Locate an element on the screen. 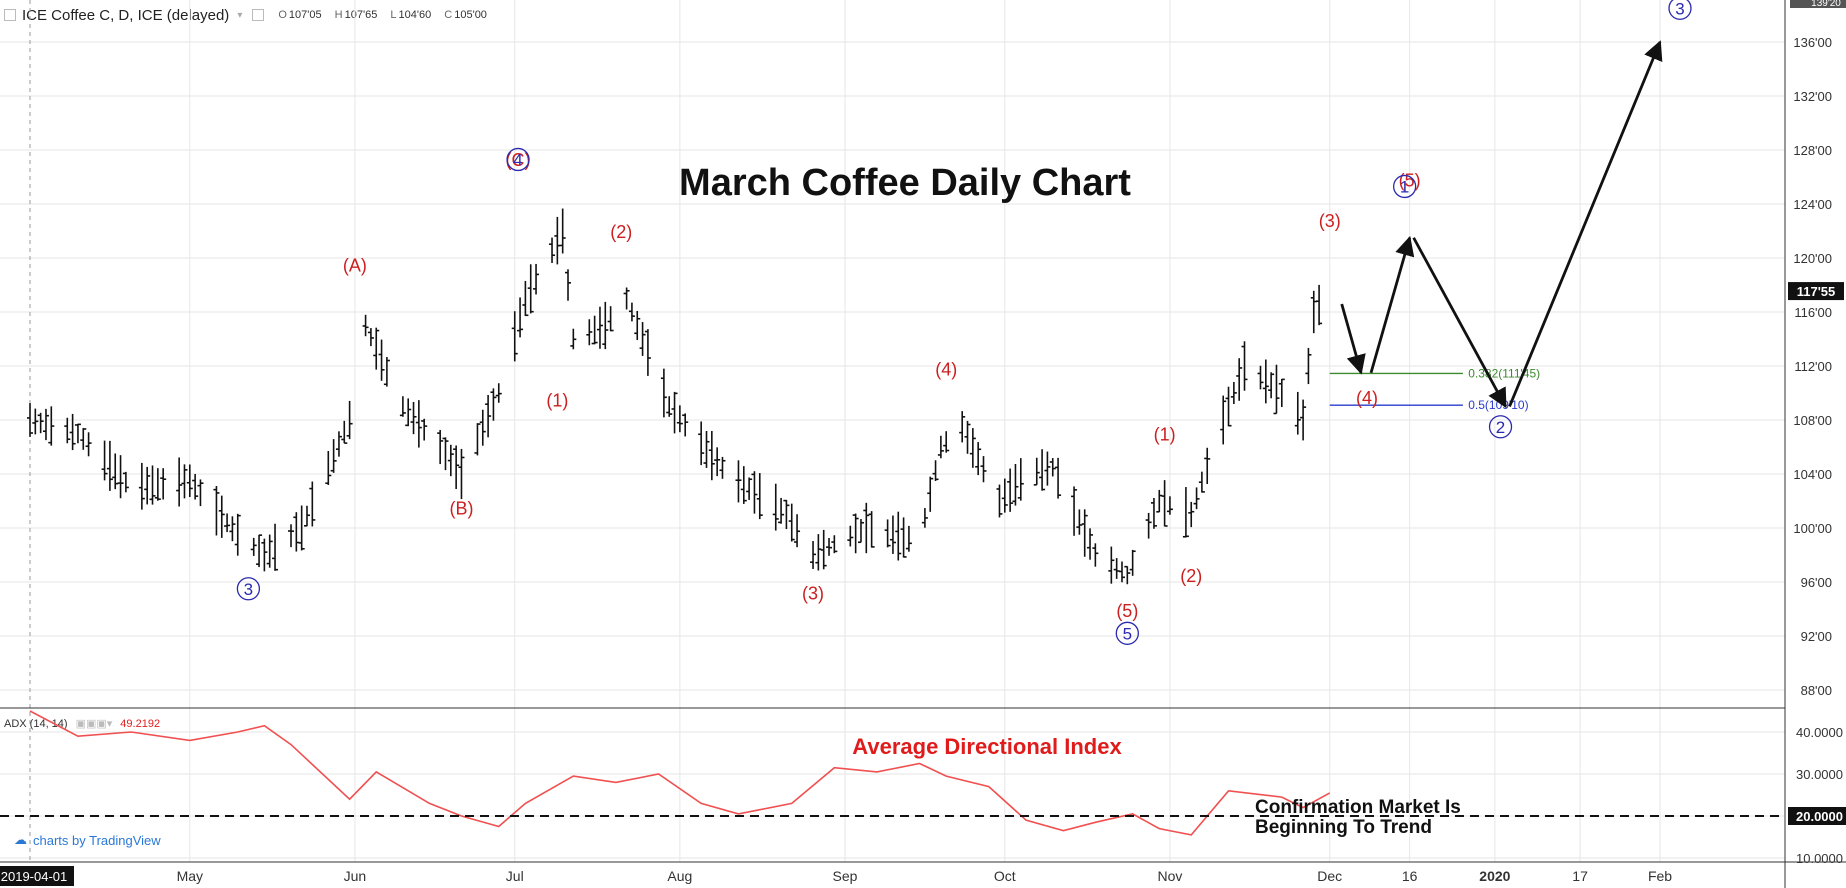  note-line-1: Confirmation Market Is is located at coordinates (1358, 807).